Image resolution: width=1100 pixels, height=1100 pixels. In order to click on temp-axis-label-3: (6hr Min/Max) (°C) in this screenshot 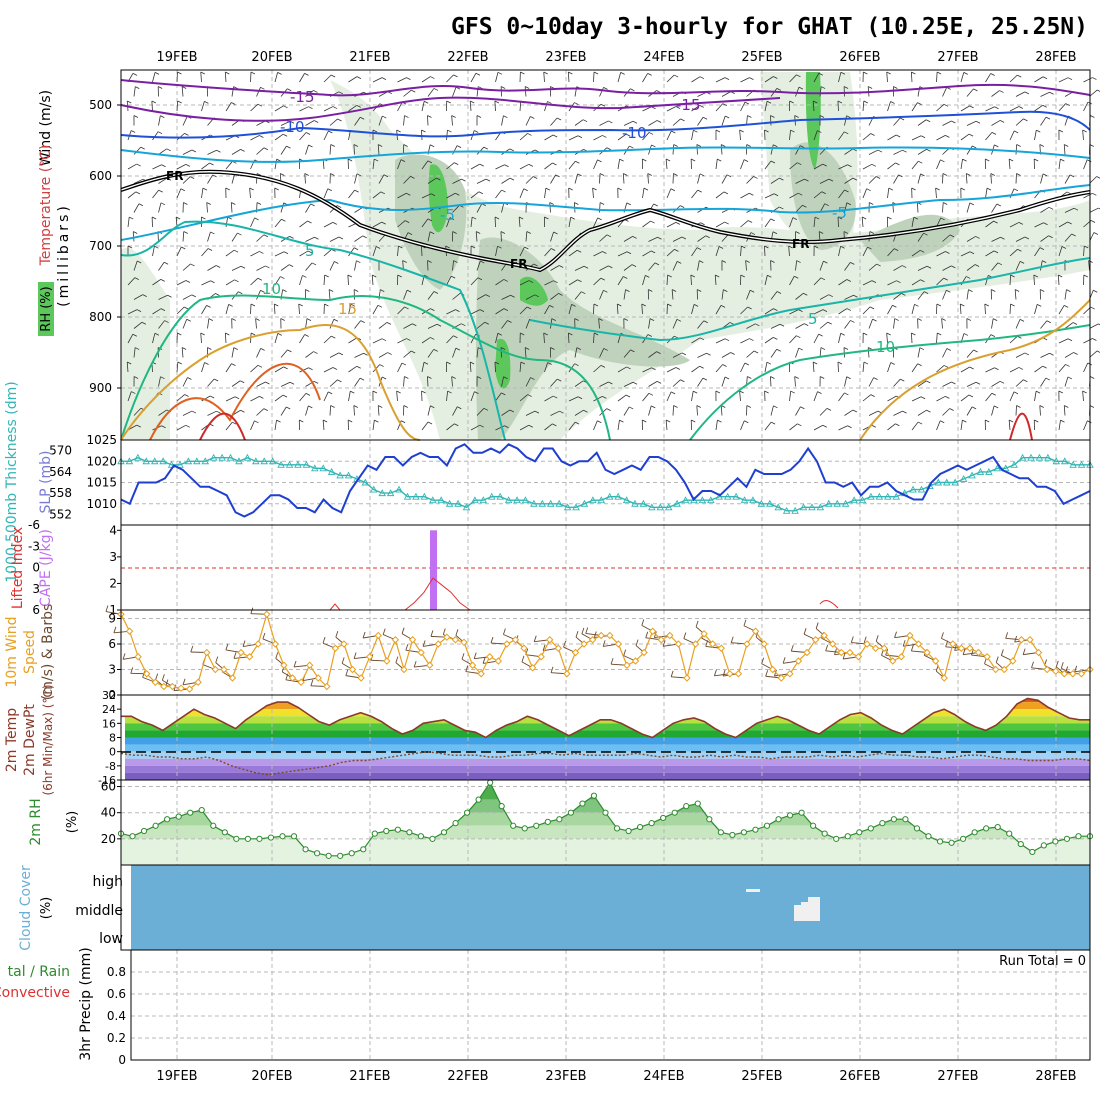, I will do `click(48, 739)`.